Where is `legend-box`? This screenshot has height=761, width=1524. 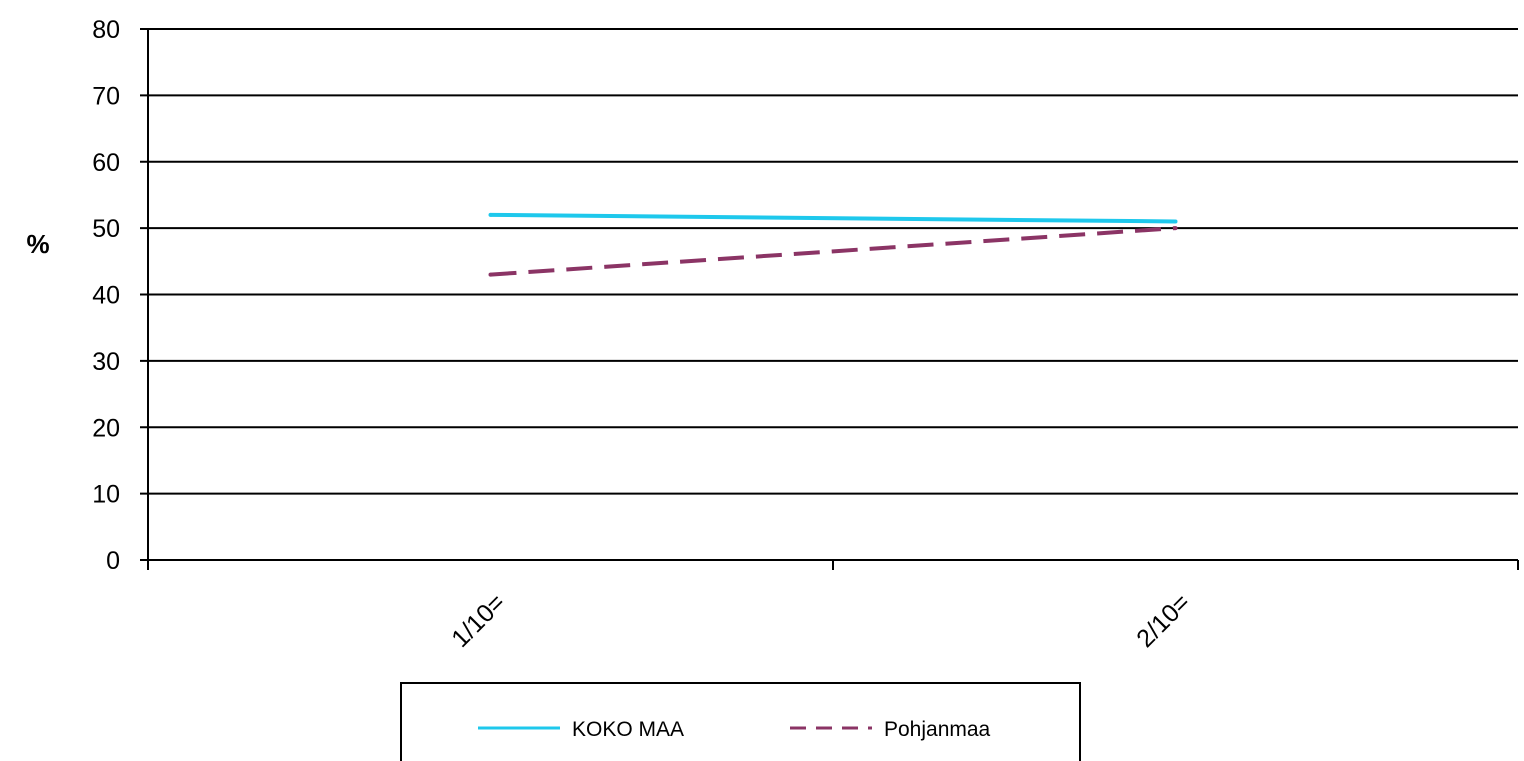
legend-box is located at coordinates (740, 721).